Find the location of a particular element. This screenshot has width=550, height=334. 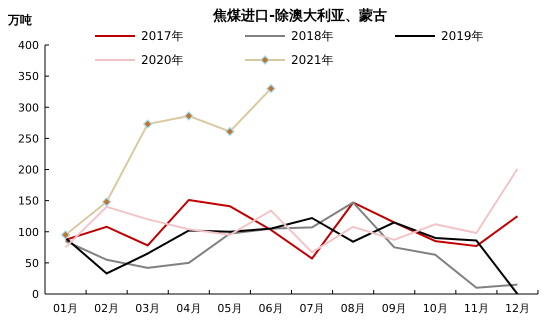

x-tick-label: 03月 is located at coordinates (147, 308).